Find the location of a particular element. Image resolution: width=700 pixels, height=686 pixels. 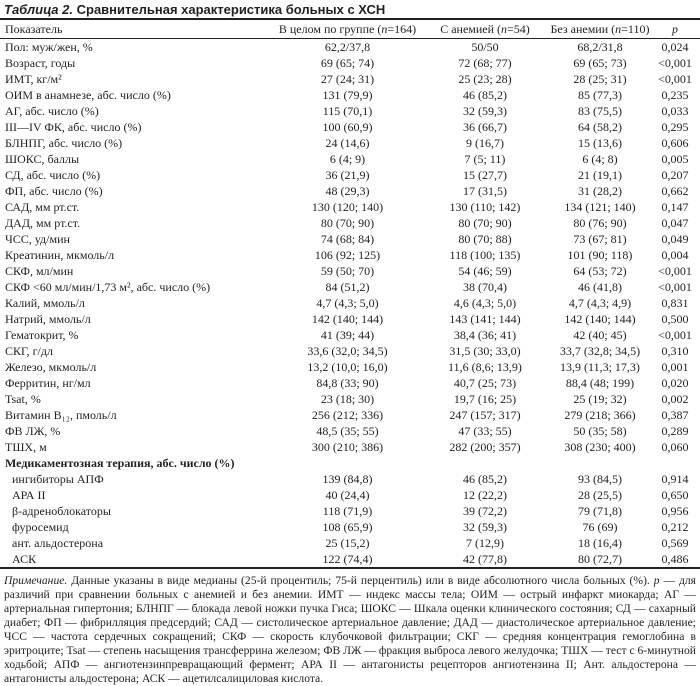

row-label: ИМТ, кг/м² is located at coordinates (33, 79).